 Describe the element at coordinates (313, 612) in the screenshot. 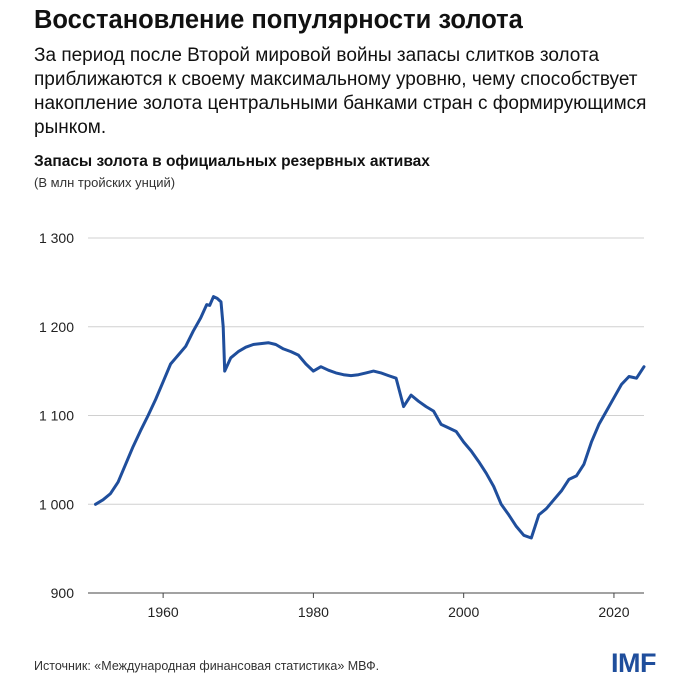

I see `x-tick-label: 1980` at that location.